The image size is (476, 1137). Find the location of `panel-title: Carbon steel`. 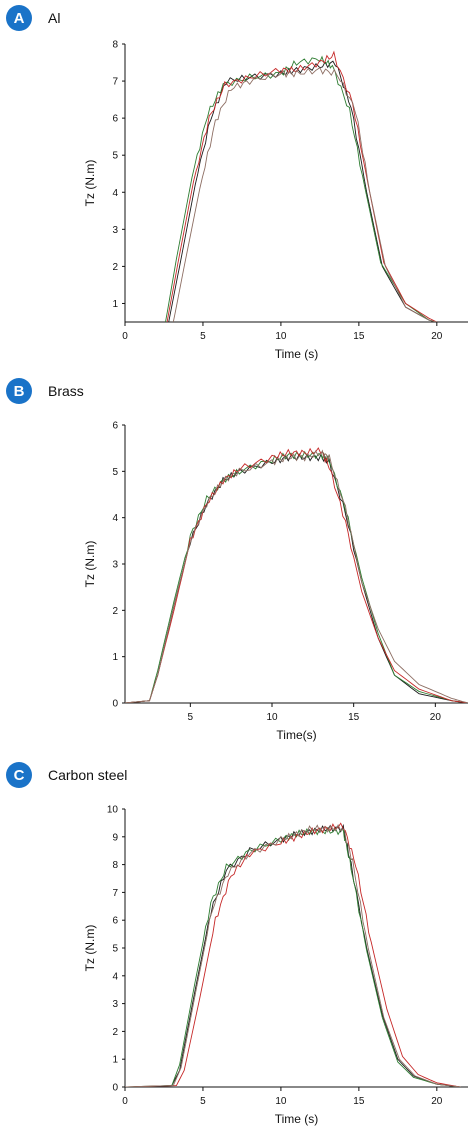

panel-title: Carbon steel is located at coordinates (88, 775).